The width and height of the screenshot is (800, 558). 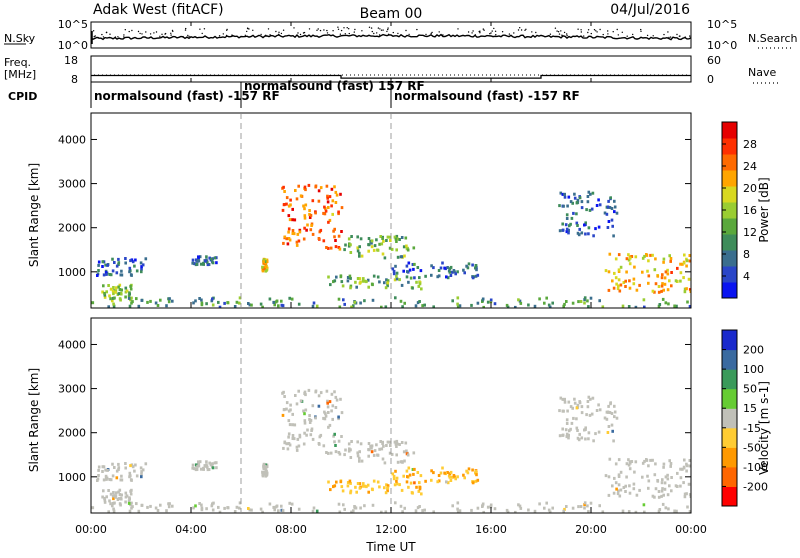 What do you see at coordinates (729, 194) in the screenshot?
I see `colorbar-swatch` at bounding box center [729, 194].